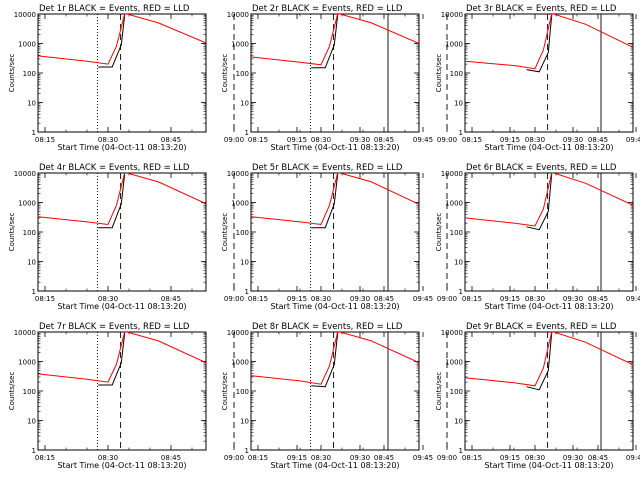  What do you see at coordinates (327, 168) in the screenshot?
I see `panel-title: Det 5r BLACK = Events, RED = LLD` at bounding box center [327, 168].